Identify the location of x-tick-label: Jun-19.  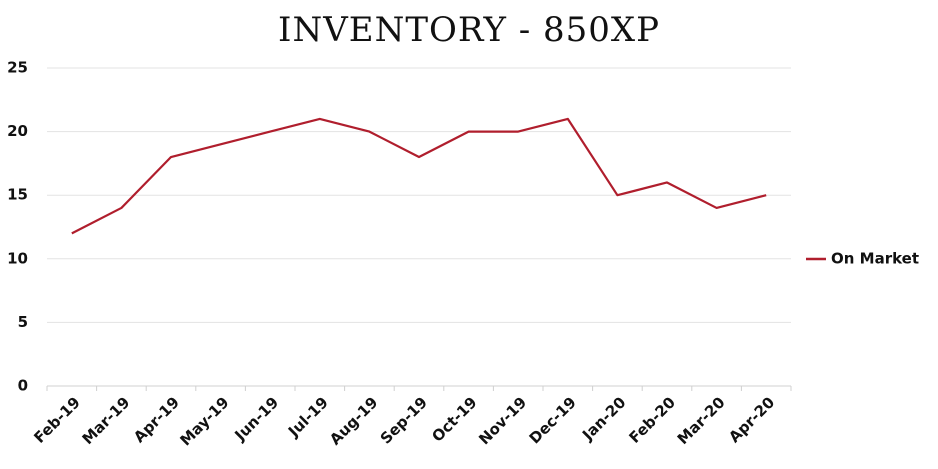
(257, 419).